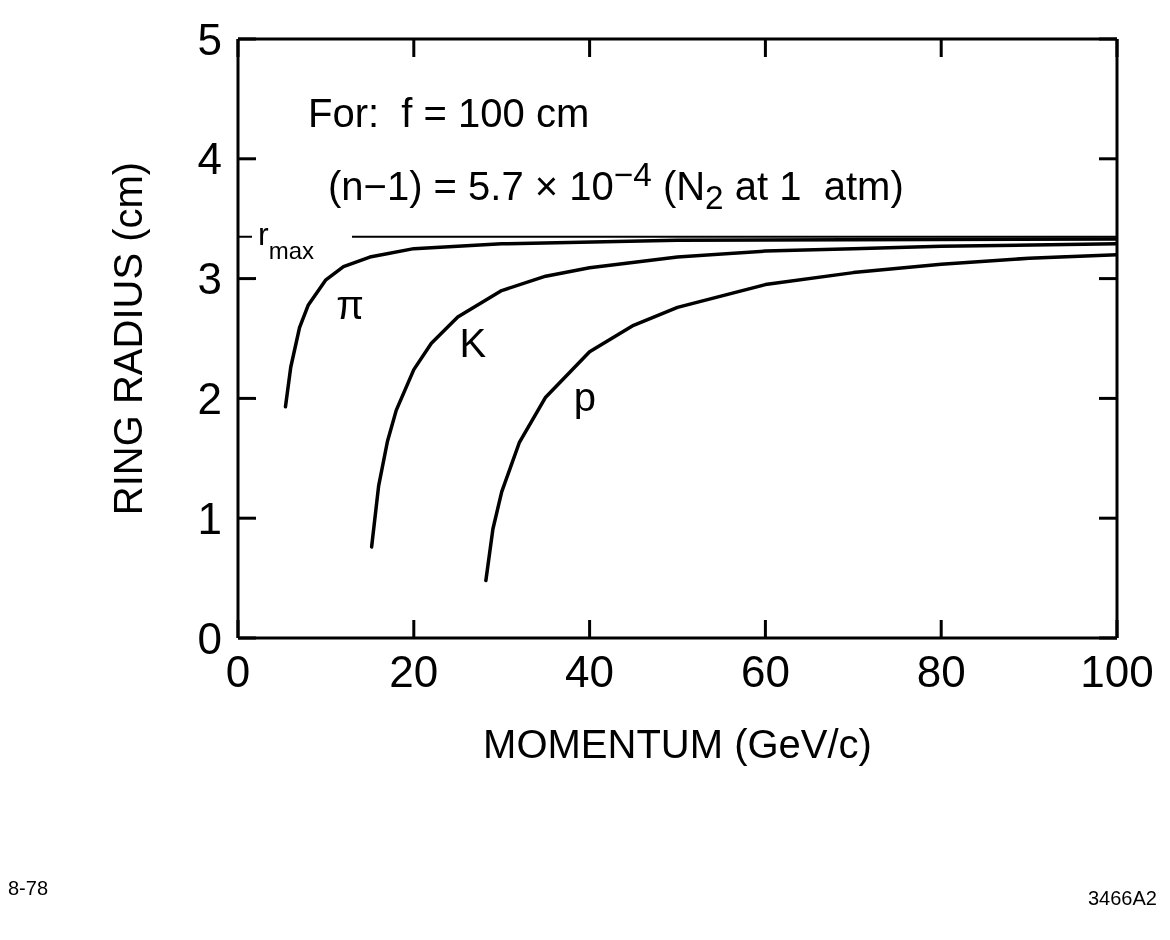 Image resolution: width=1170 pixels, height=940 pixels. Describe the element at coordinates (286, 239) in the screenshot. I see `ref-line-label: r$_{max}$` at that location.